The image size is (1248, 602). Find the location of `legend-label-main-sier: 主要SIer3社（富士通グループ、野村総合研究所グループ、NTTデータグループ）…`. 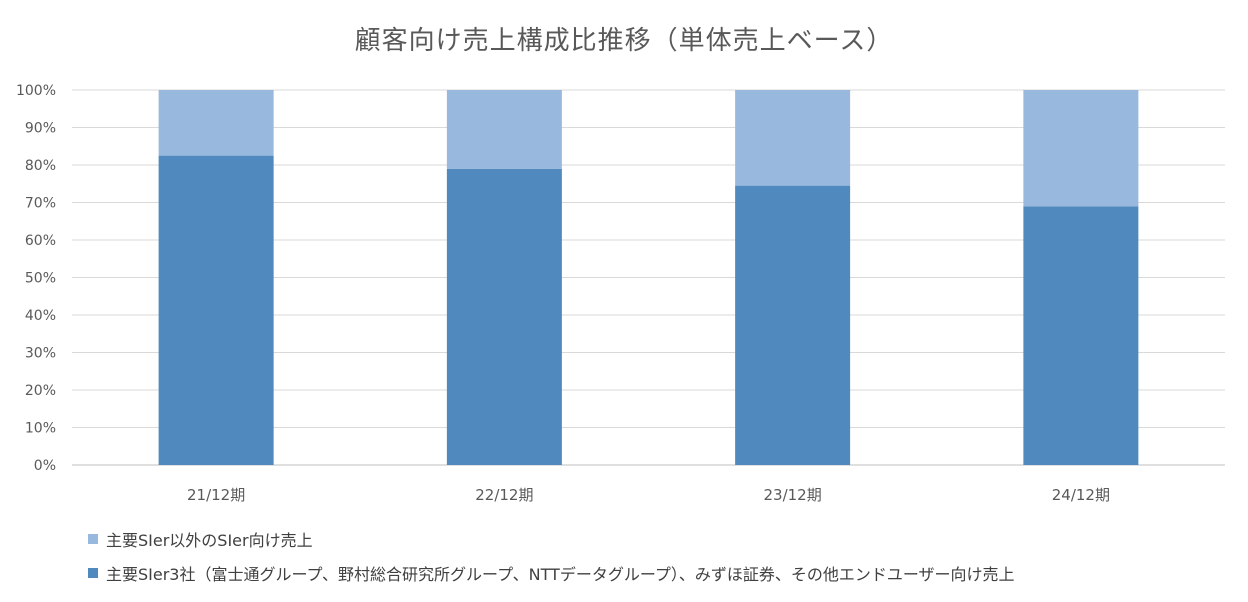

legend-label-main-sier: 主要SIer3社（富士通グループ、野村総合研究所グループ、NTTデータグループ）… is located at coordinates (560, 574).